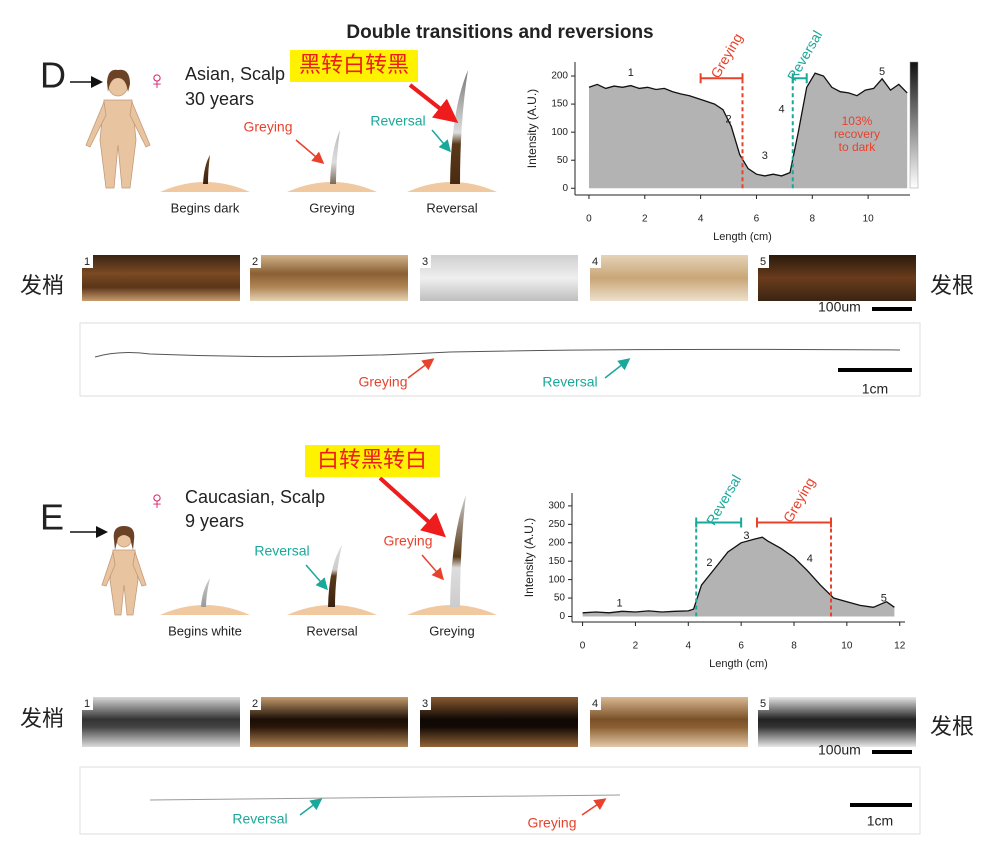  I want to click on panel-label: E, so click(52, 517).